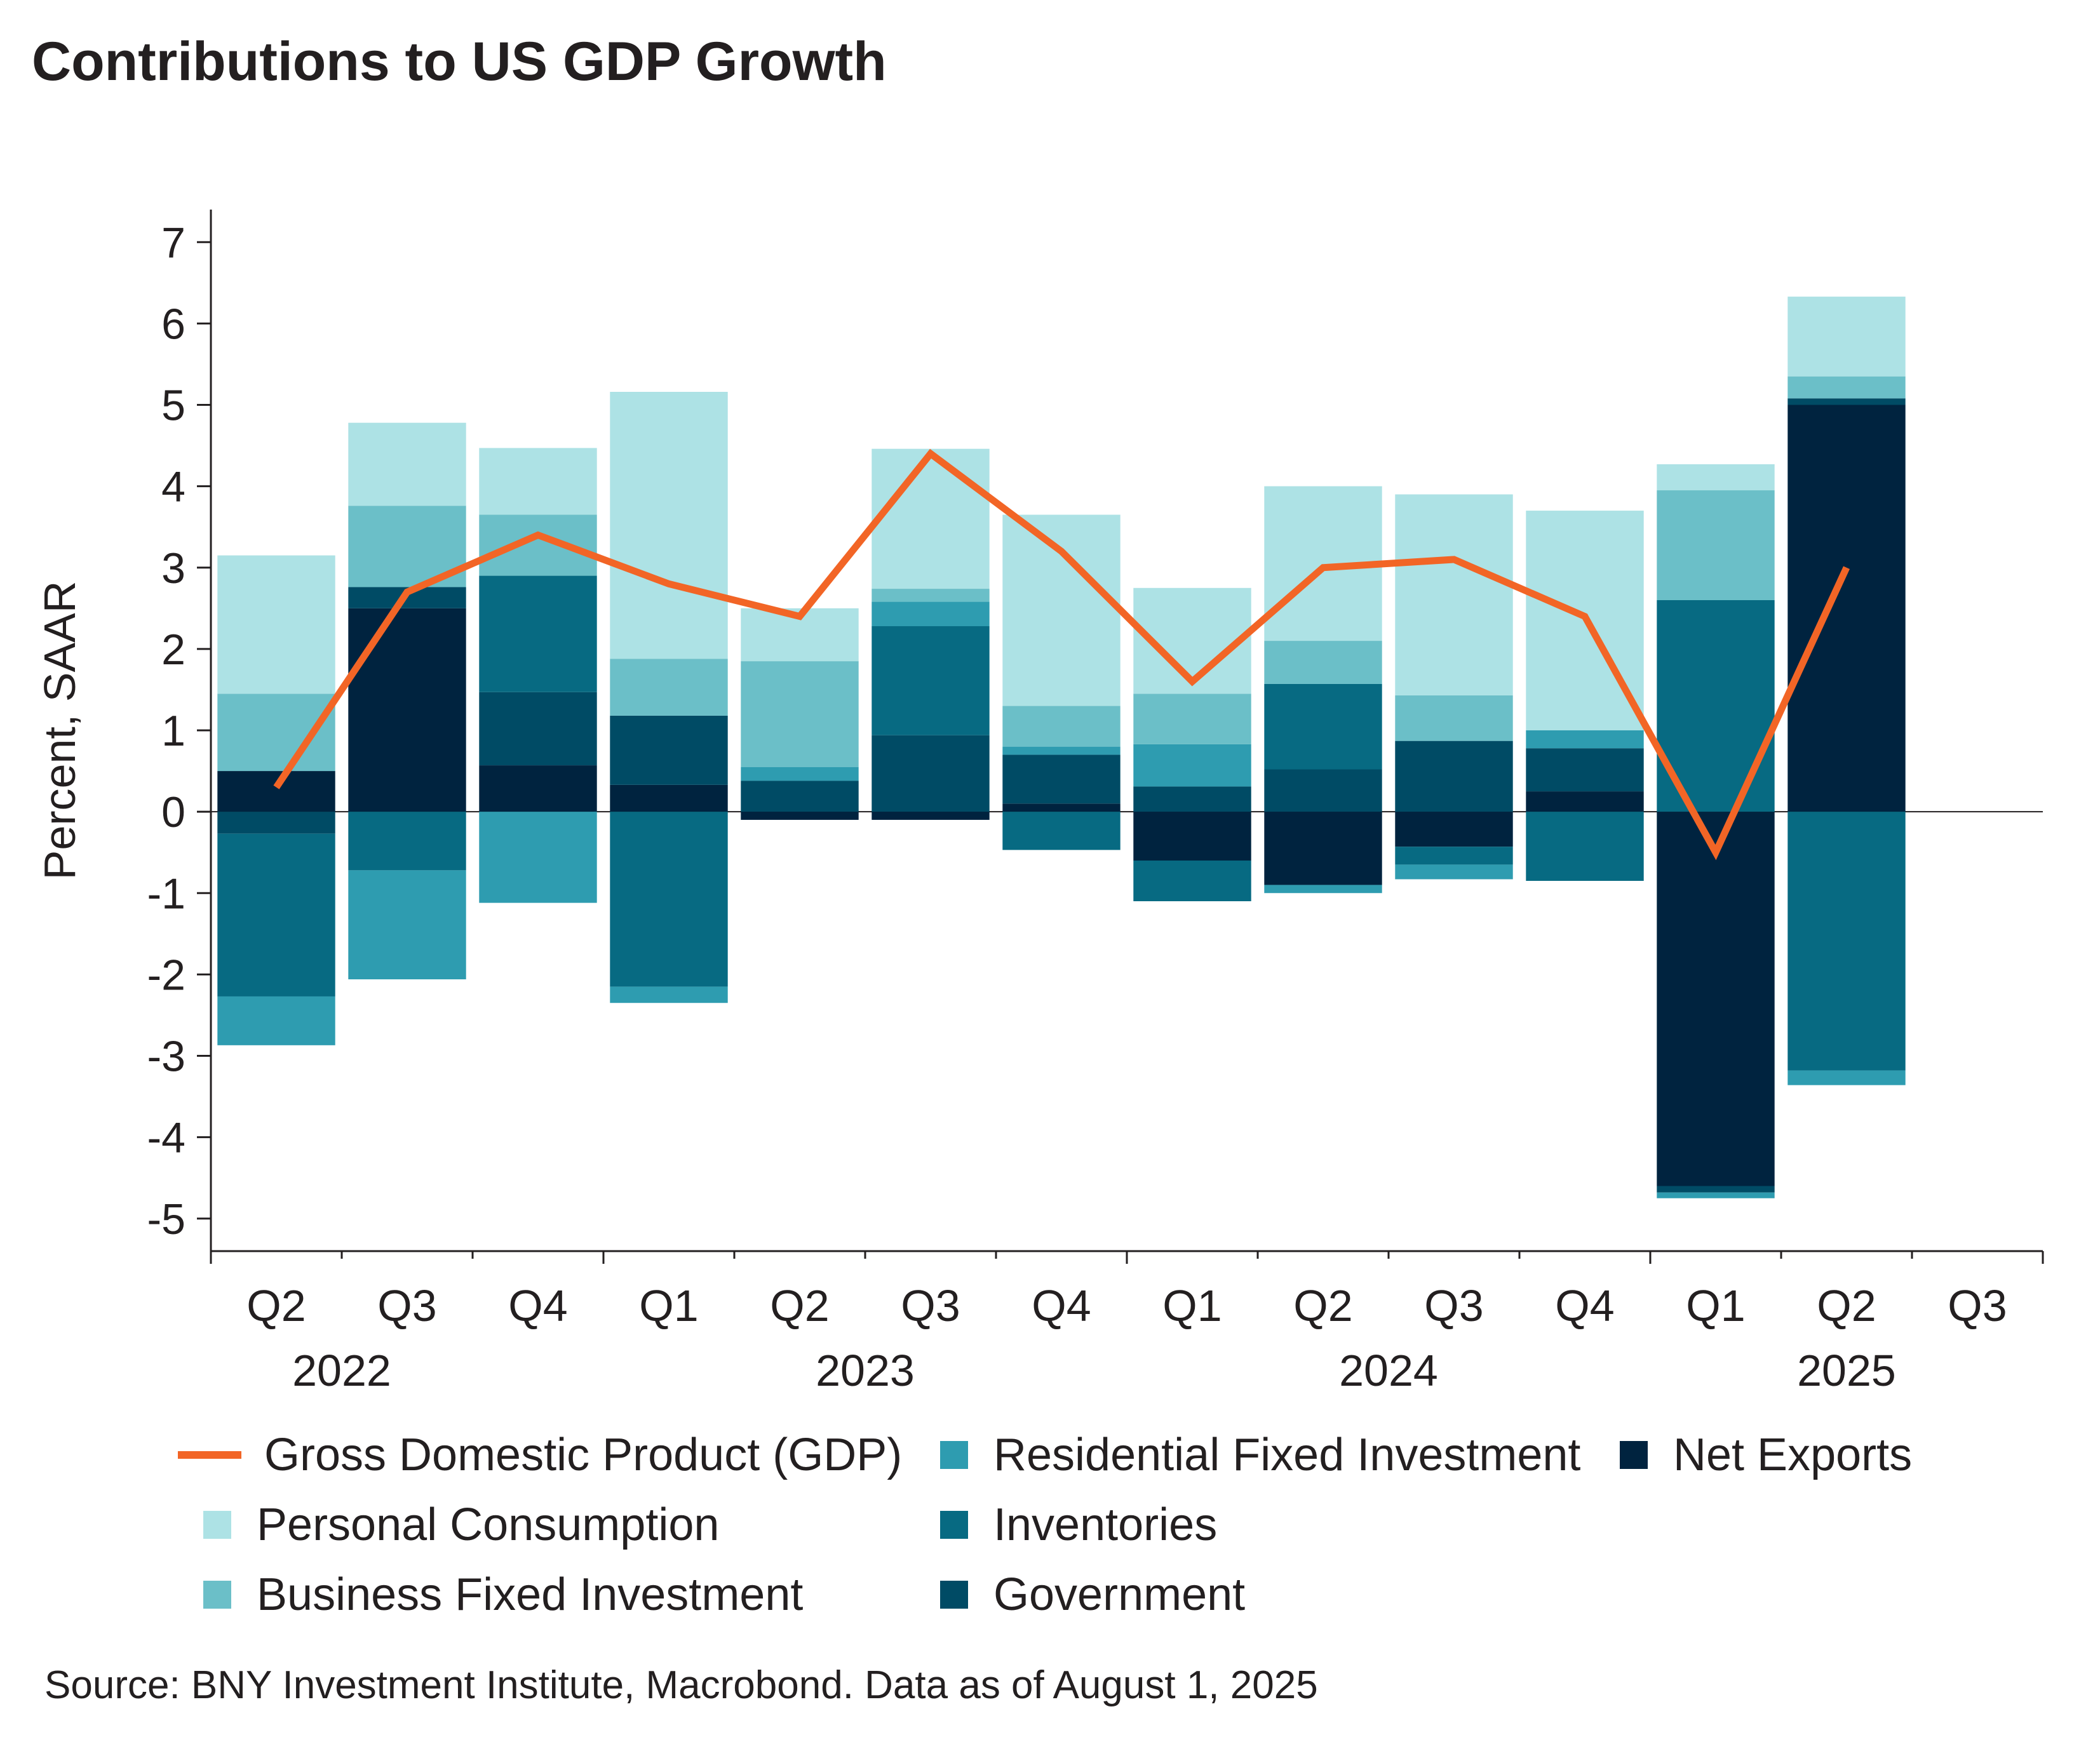 The image size is (2100, 1756). I want to click on legend-line-swatch, so click(209, 1455).